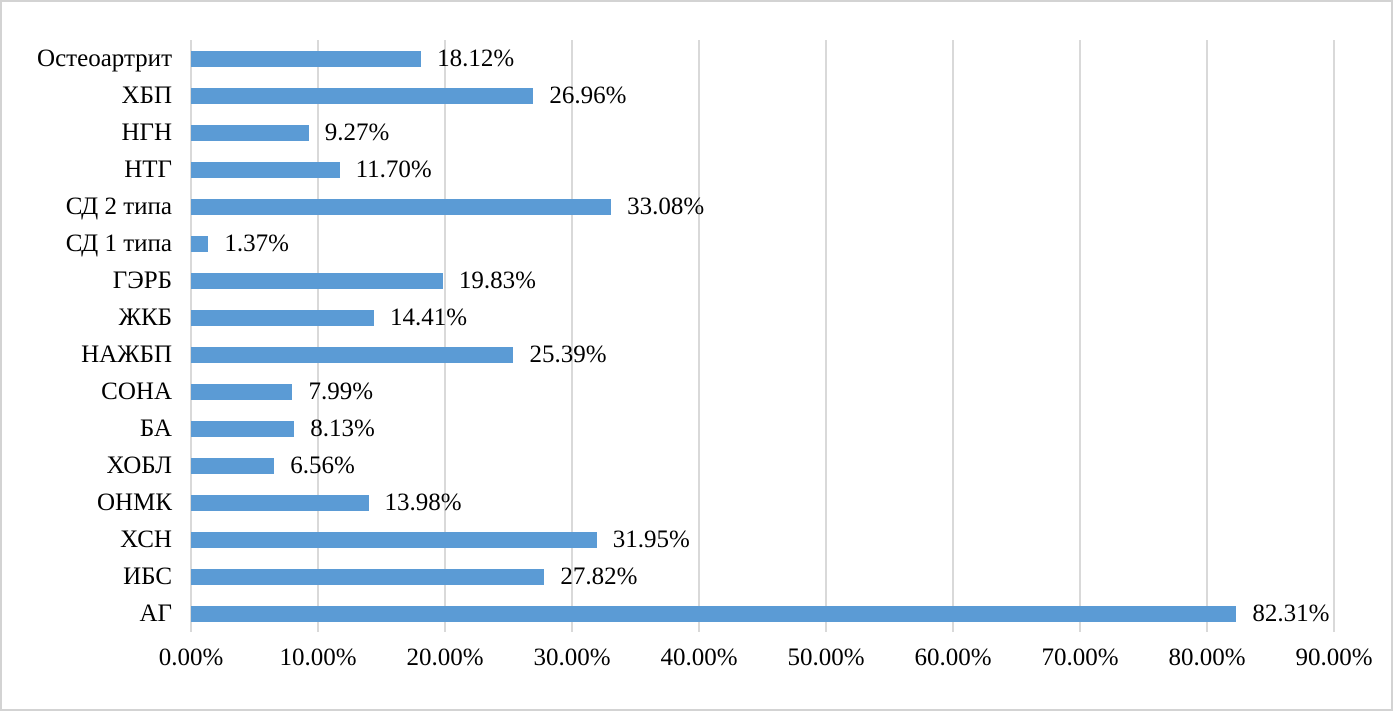 The width and height of the screenshot is (1393, 711). Describe the element at coordinates (118, 206) in the screenshot. I see `category-label: СД 2 типа` at that location.